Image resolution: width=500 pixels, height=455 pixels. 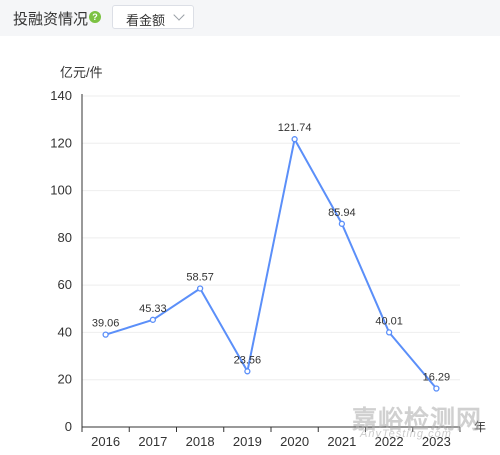 What do you see at coordinates (437, 377) in the screenshot?
I see `data-label: 16.29` at bounding box center [437, 377].